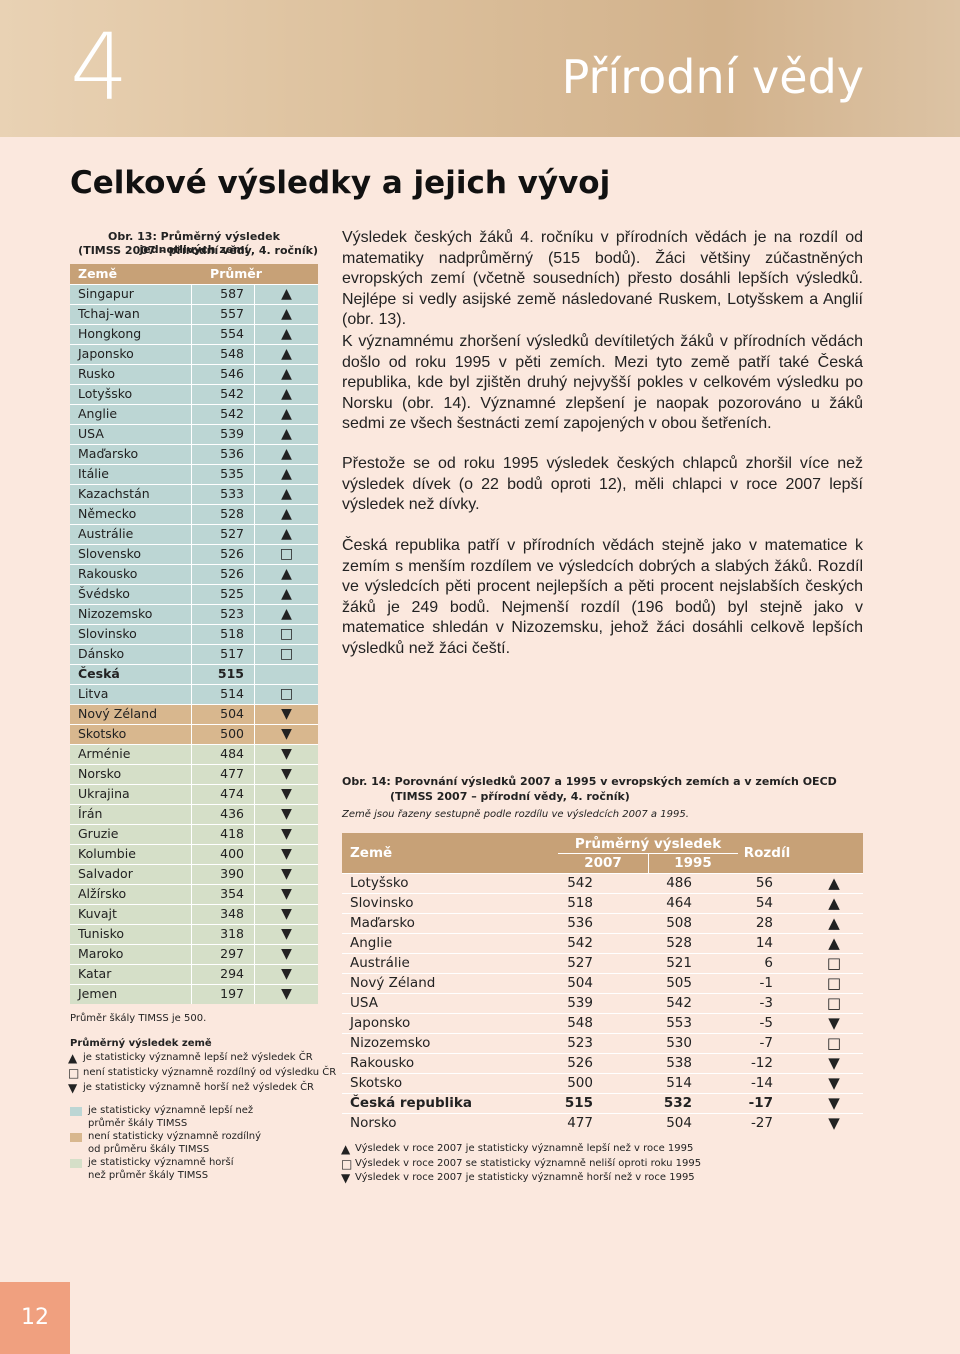  I want to click on legend-symbol: ▼, so click(73, 1088).